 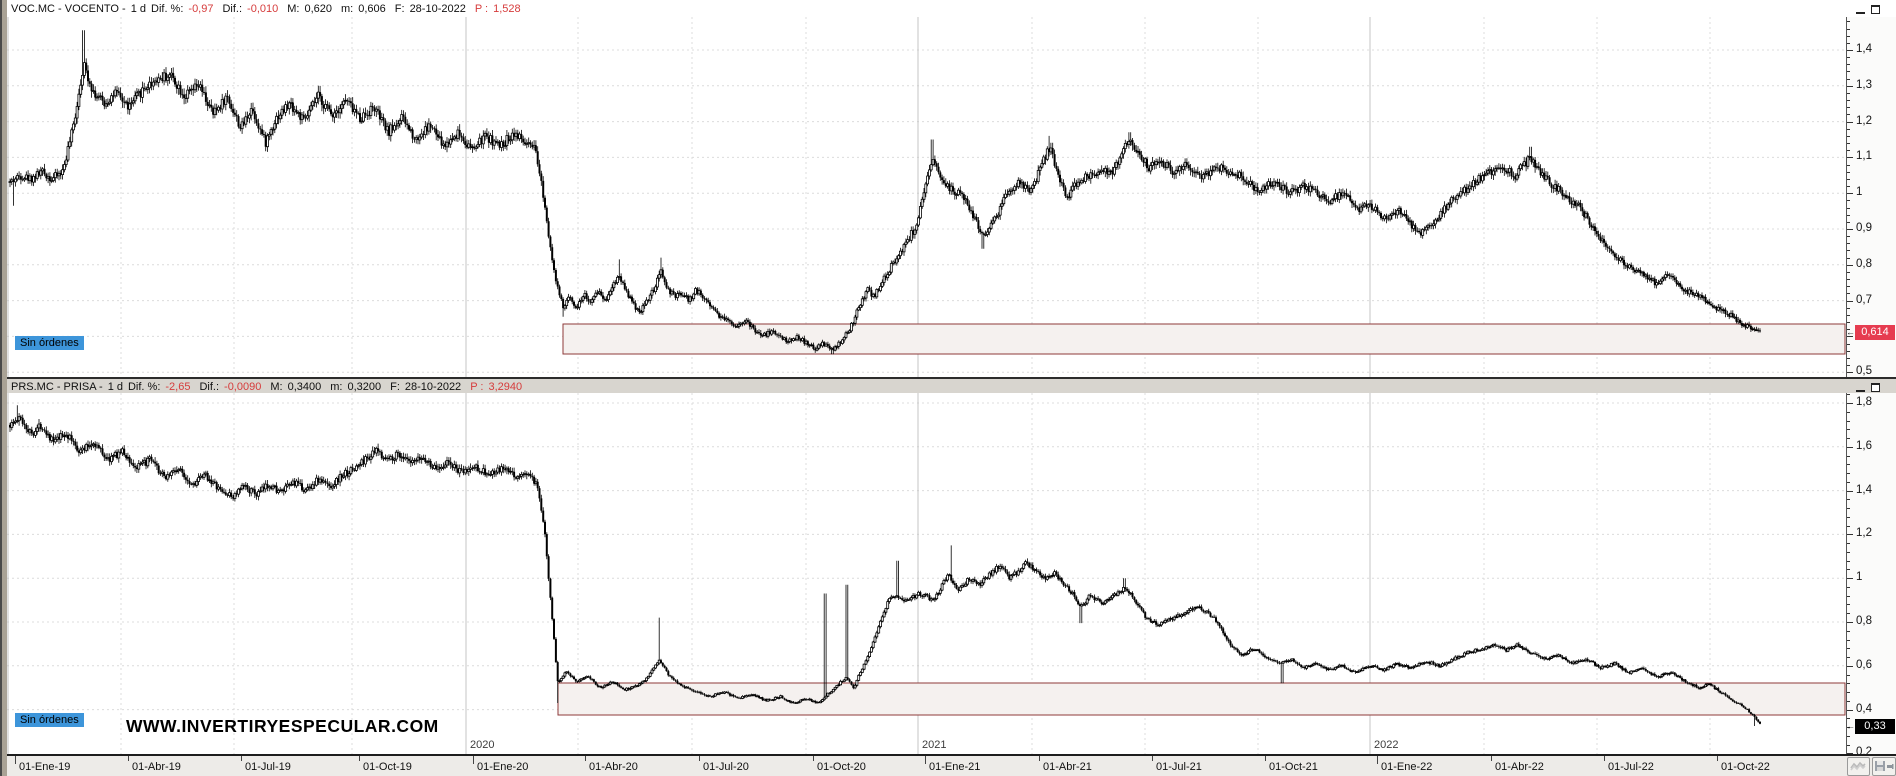 I want to click on header-field-label: P :, so click(x=481, y=8).